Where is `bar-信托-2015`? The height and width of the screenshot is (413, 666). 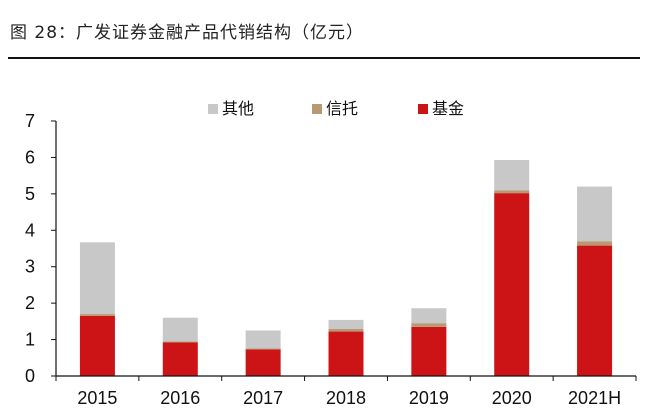 bar-信托-2015 is located at coordinates (97, 315).